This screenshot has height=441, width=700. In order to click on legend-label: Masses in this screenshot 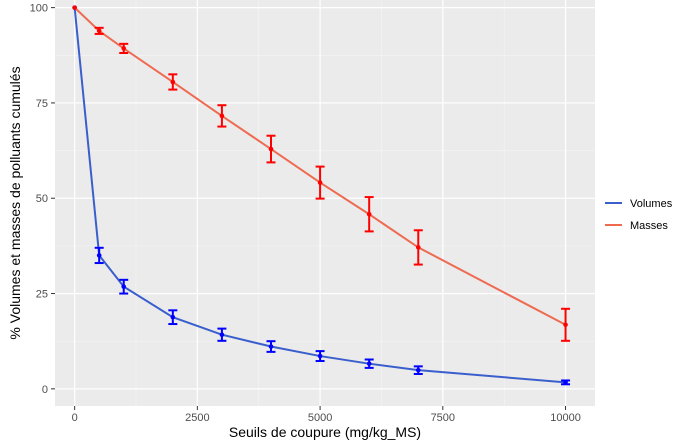, I will do `click(649, 226)`.